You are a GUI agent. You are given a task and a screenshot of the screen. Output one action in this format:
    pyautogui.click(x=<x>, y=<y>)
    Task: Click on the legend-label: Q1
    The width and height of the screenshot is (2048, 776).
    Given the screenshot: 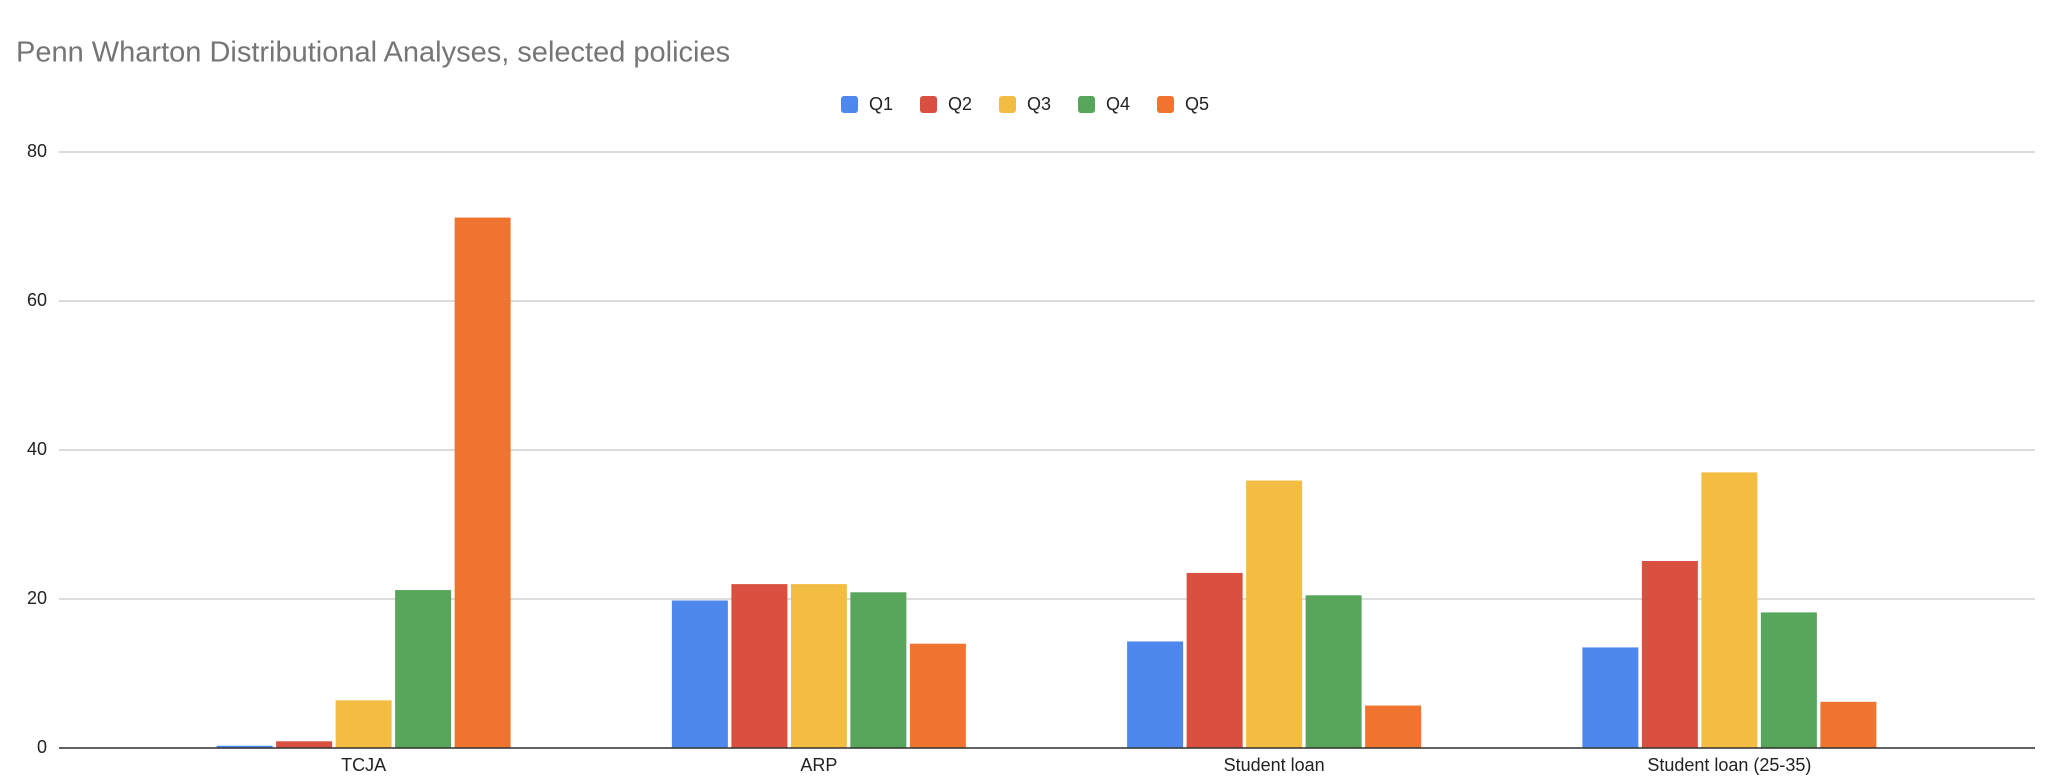 What is the action you would take?
    pyautogui.click(x=881, y=104)
    